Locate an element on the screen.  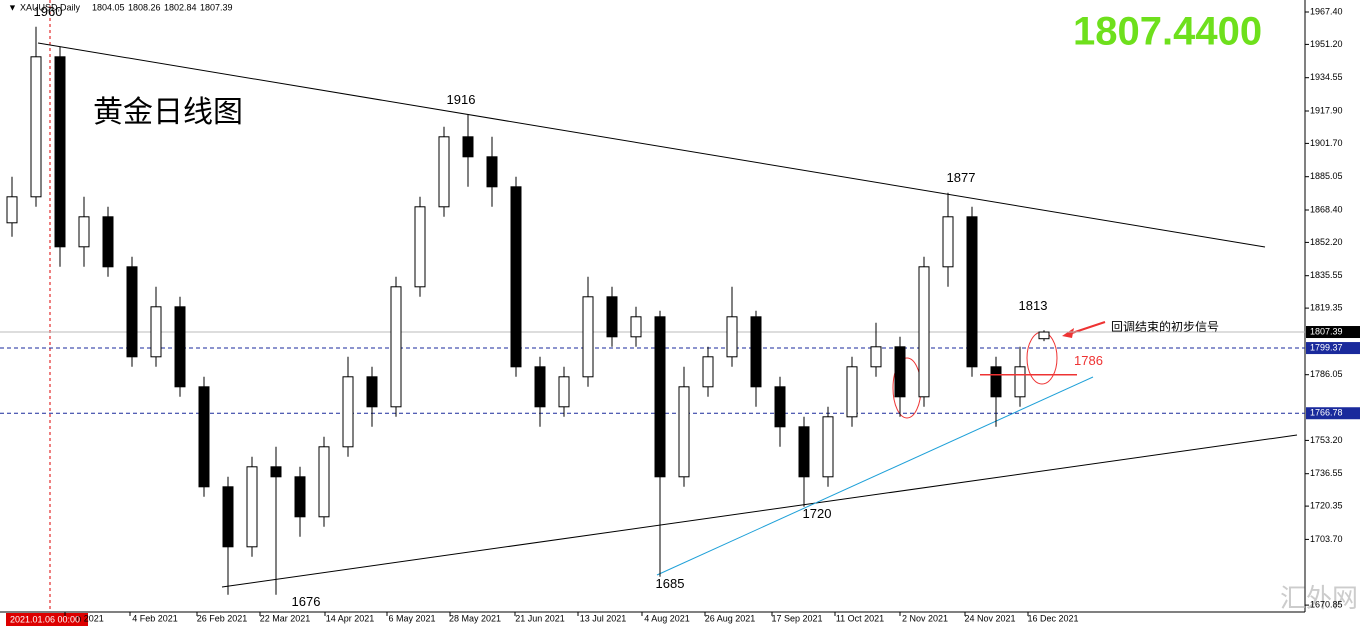
uptrend-line is located at coordinates (875, 476).